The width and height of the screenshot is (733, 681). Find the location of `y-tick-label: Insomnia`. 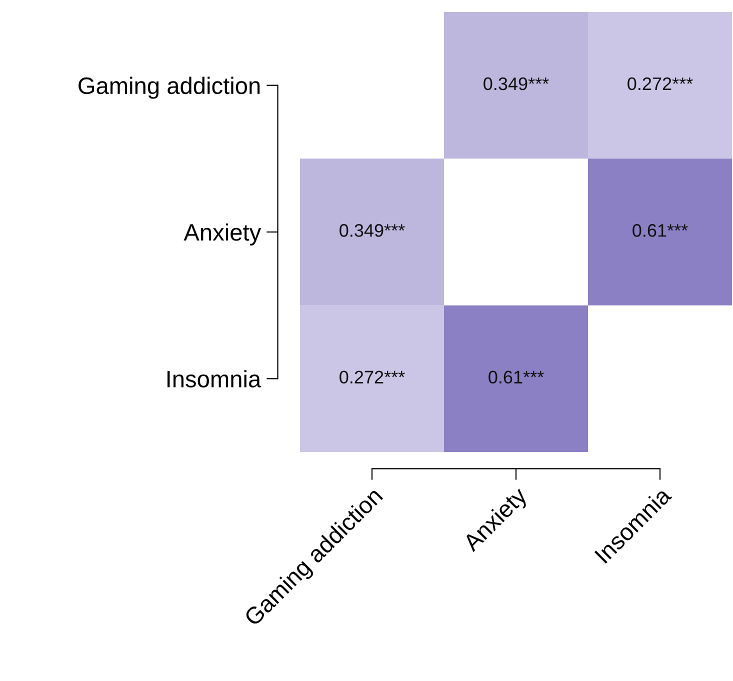

y-tick-label: Insomnia is located at coordinates (214, 379).